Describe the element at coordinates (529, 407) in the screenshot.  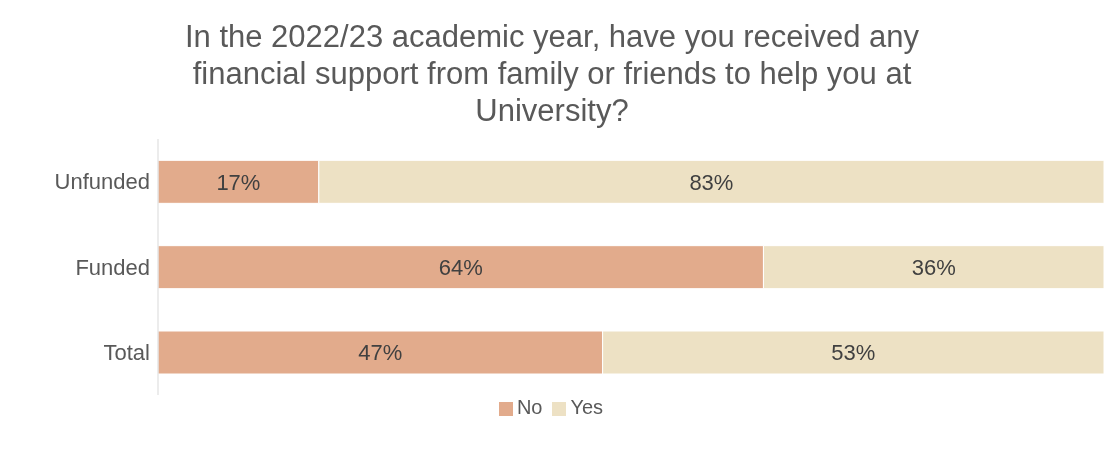
I see `legend-label: No` at that location.